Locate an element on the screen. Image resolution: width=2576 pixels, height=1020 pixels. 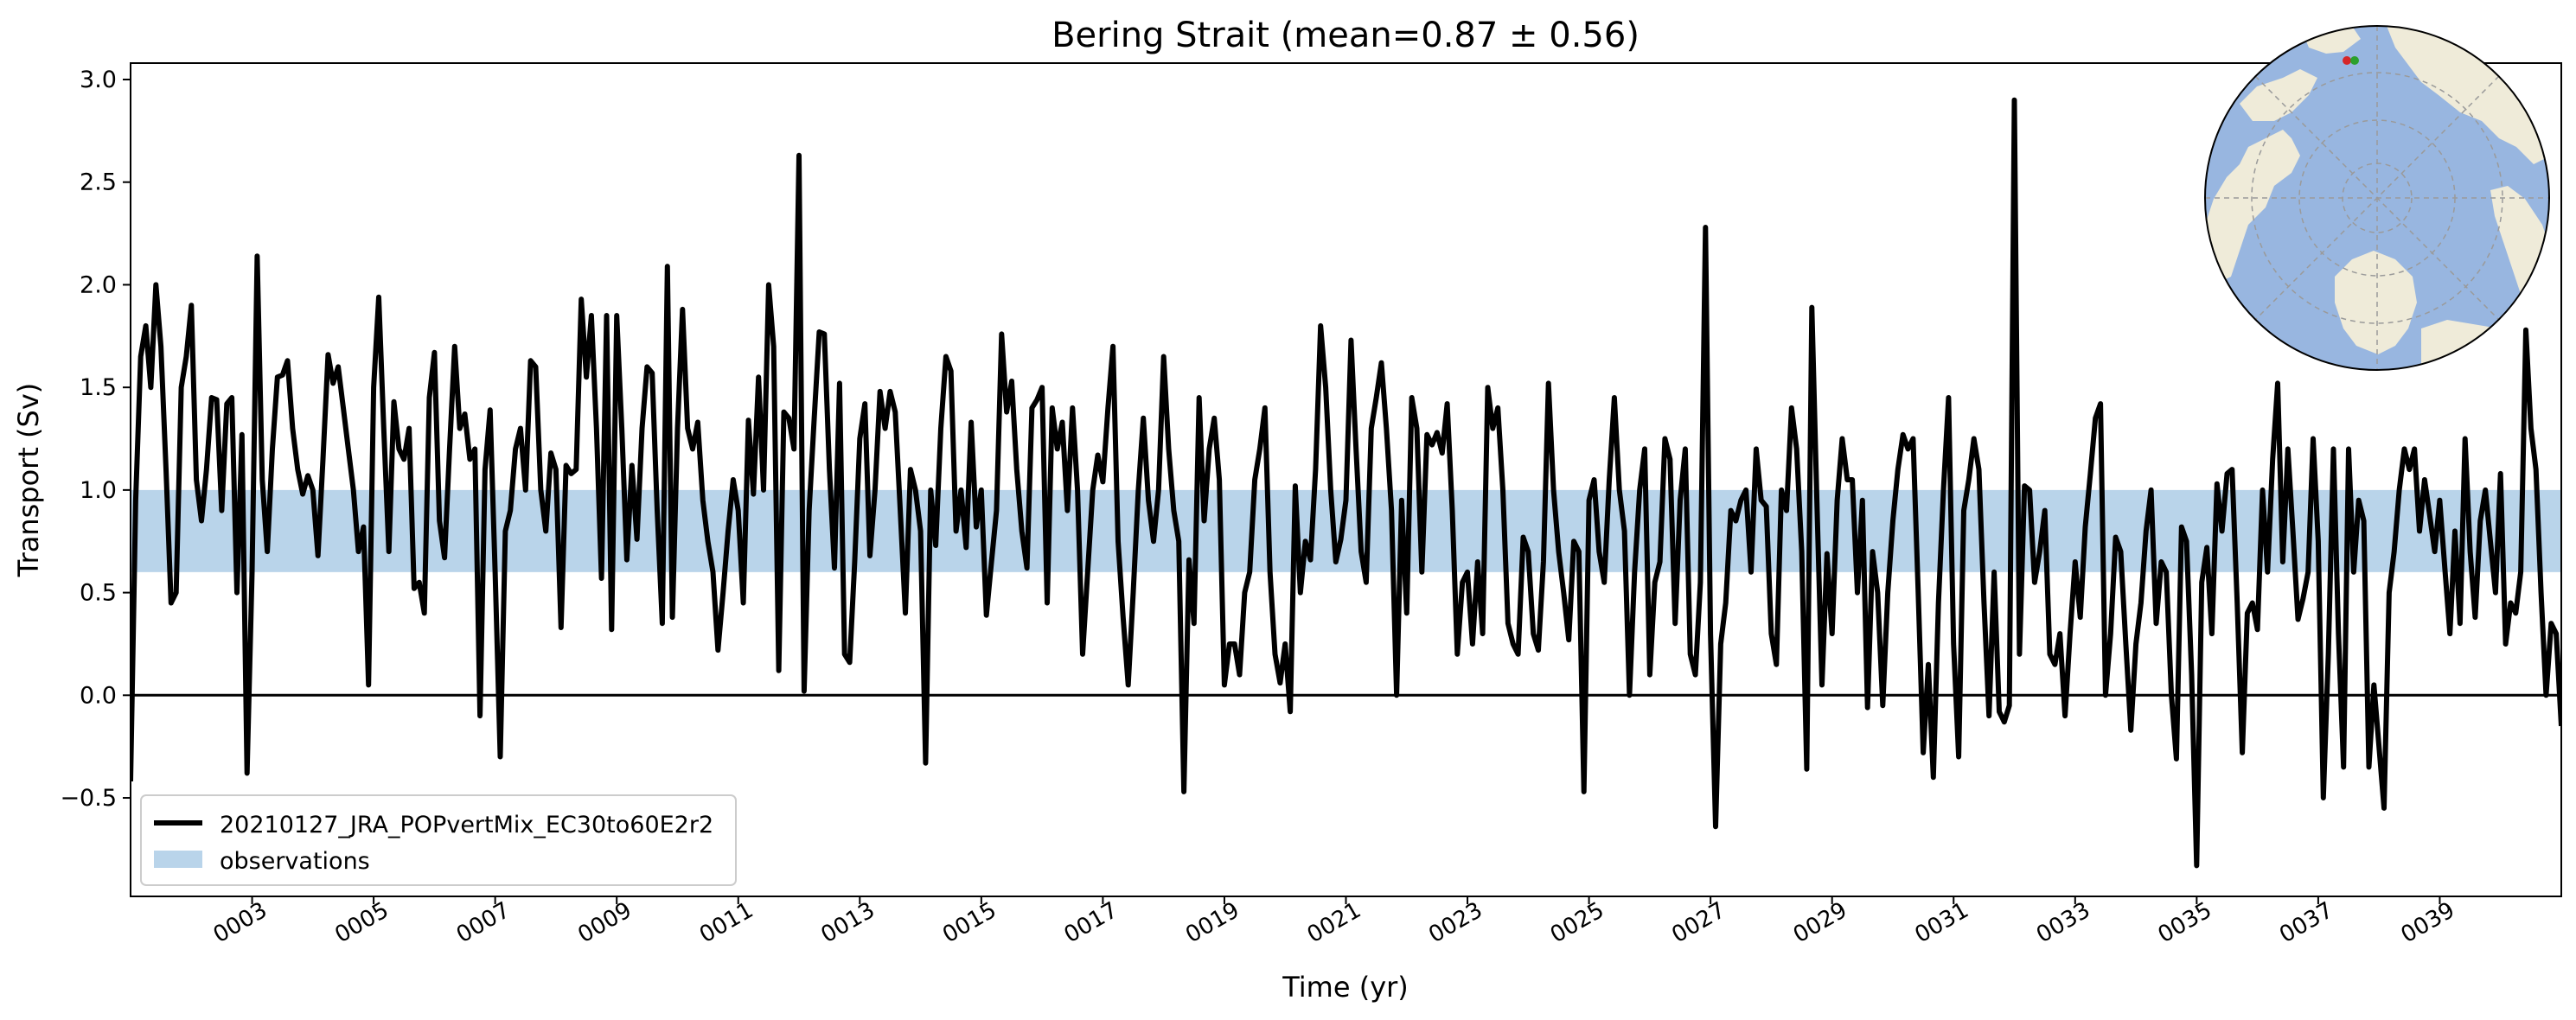
x-tick-label: 0021 is located at coordinates (1334, 923).